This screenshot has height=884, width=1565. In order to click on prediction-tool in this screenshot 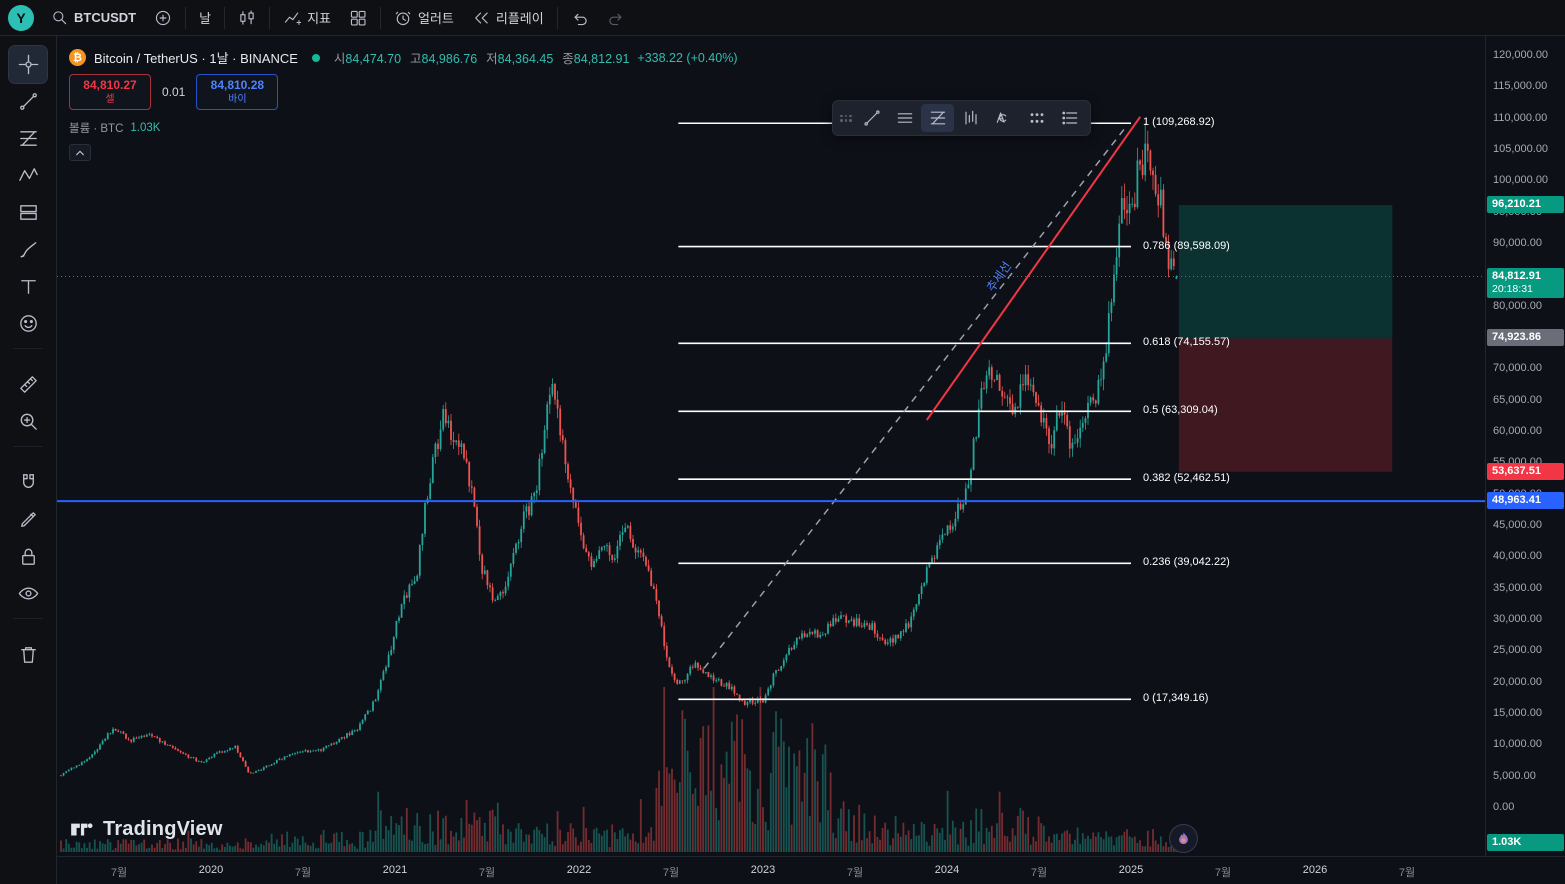, I will do `click(28, 212)`.